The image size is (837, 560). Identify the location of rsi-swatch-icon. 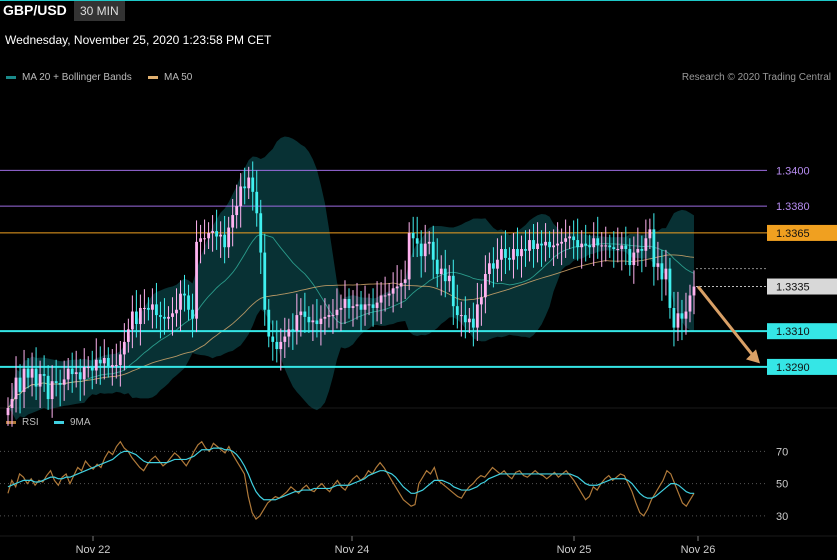
(11, 422).